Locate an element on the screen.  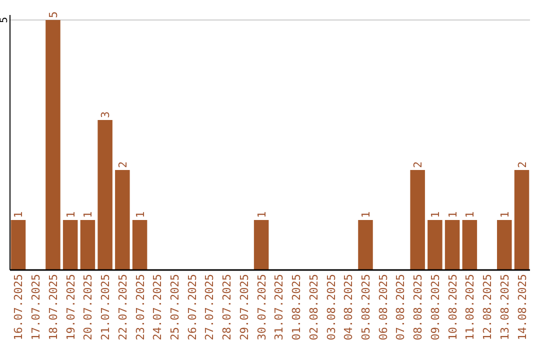
x-tick-label: 27.07.2025 is located at coordinates (209, 307).